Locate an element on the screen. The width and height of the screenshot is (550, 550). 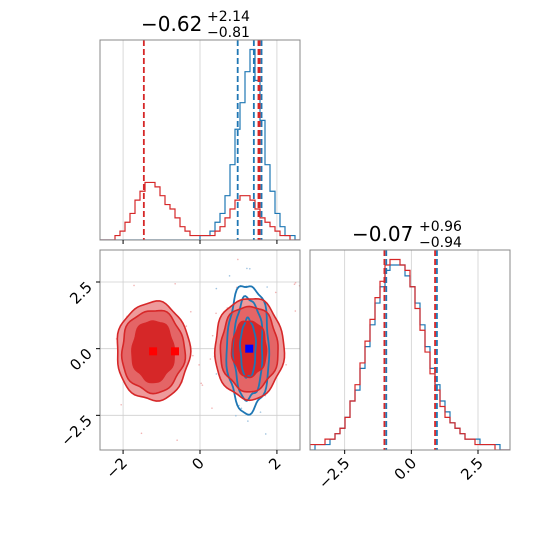
y-tick-label-joint: −2.5 is located at coordinates (76, 430).